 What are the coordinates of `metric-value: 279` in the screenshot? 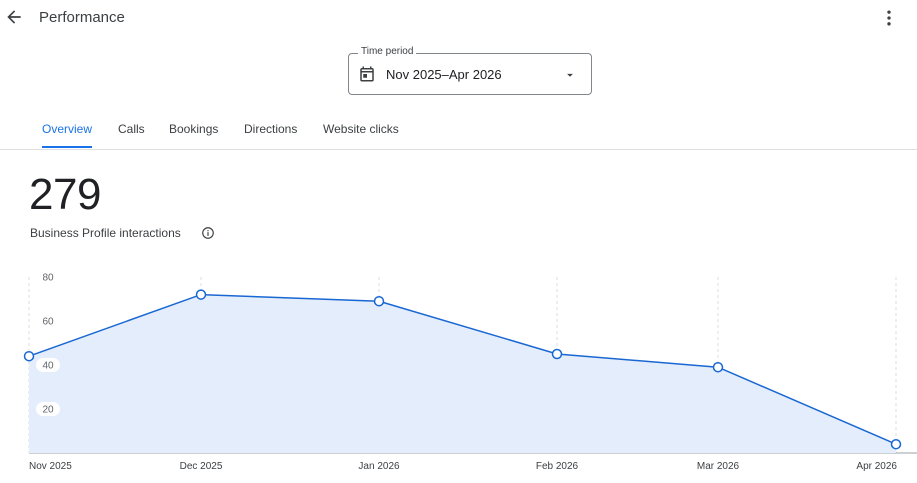 It's located at (65, 194).